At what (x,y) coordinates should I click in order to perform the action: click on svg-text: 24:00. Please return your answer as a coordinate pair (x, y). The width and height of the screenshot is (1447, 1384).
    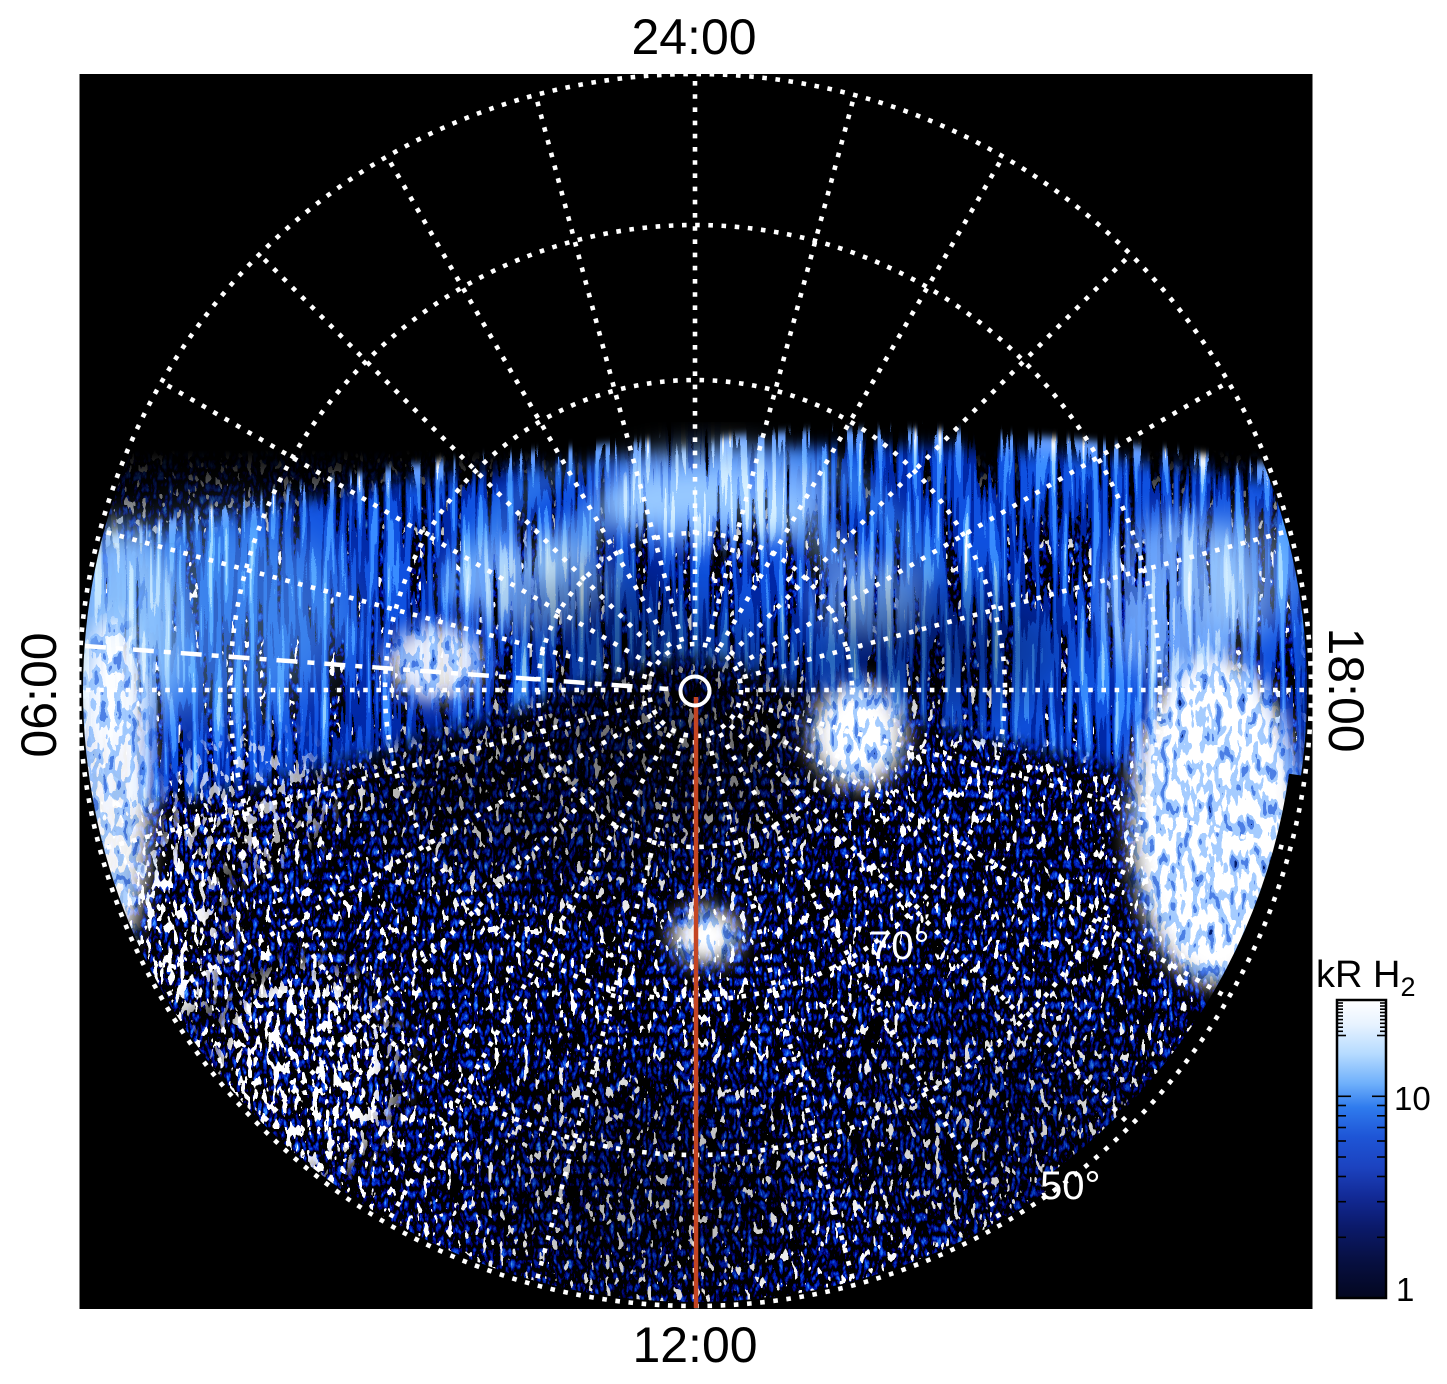
    Looking at the image, I should click on (693, 37).